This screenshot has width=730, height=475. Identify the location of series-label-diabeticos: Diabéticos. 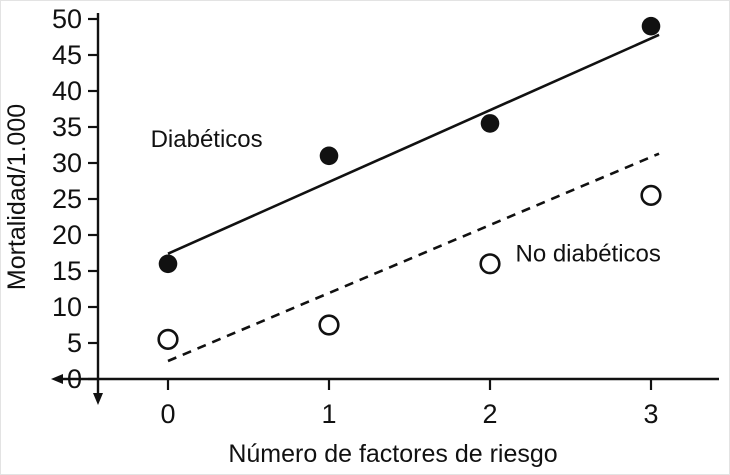
(207, 139).